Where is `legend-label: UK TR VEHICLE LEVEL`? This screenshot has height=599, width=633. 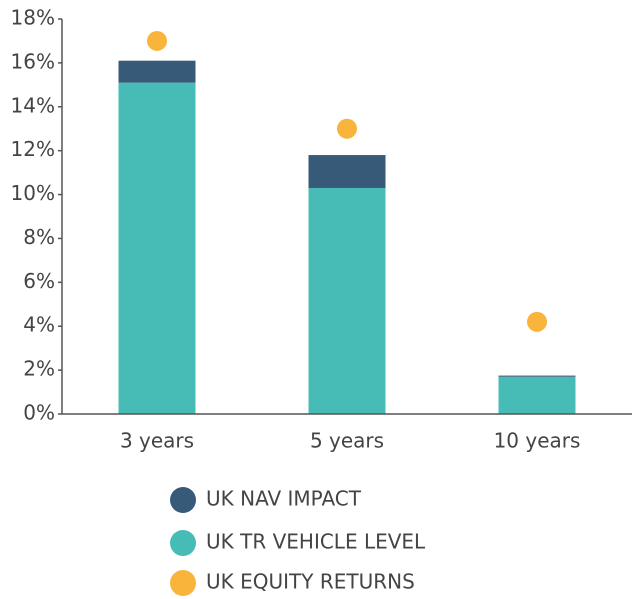 legend-label: UK TR VEHICLE LEVEL is located at coordinates (316, 542).